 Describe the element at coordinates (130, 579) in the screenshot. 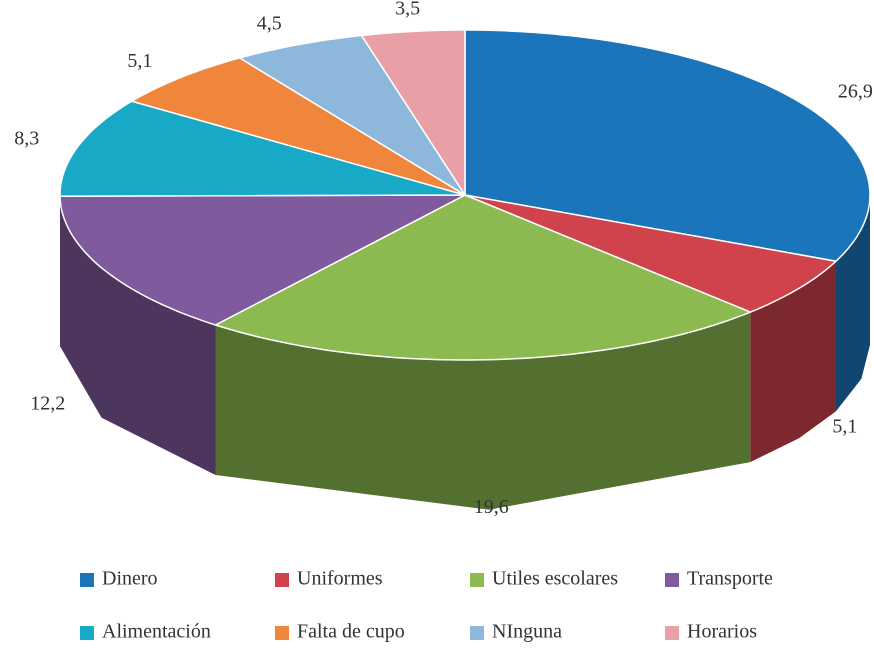

I see `legend-label: Dinero` at that location.